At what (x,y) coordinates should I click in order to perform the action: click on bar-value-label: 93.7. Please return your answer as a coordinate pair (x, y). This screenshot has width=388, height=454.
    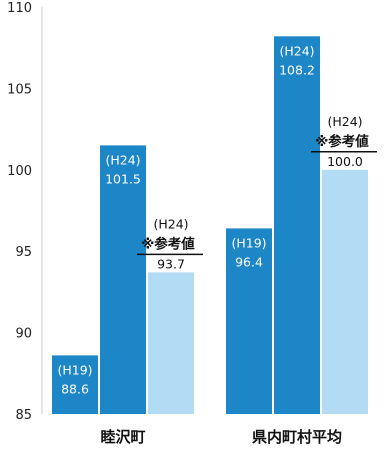
    Looking at the image, I should click on (171, 263).